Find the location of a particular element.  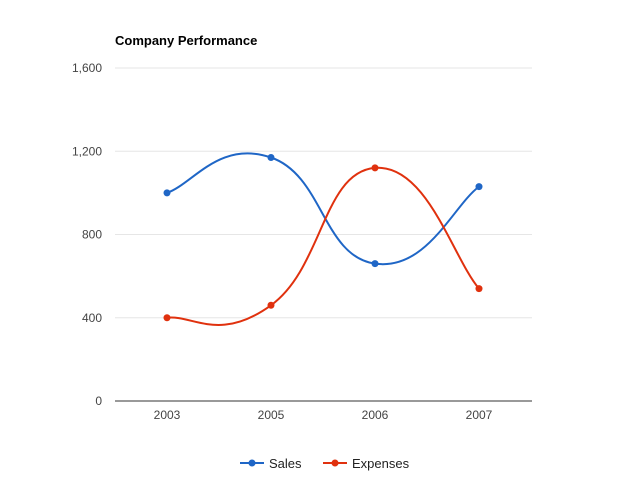

x-tick-label: 2007 is located at coordinates (479, 415).